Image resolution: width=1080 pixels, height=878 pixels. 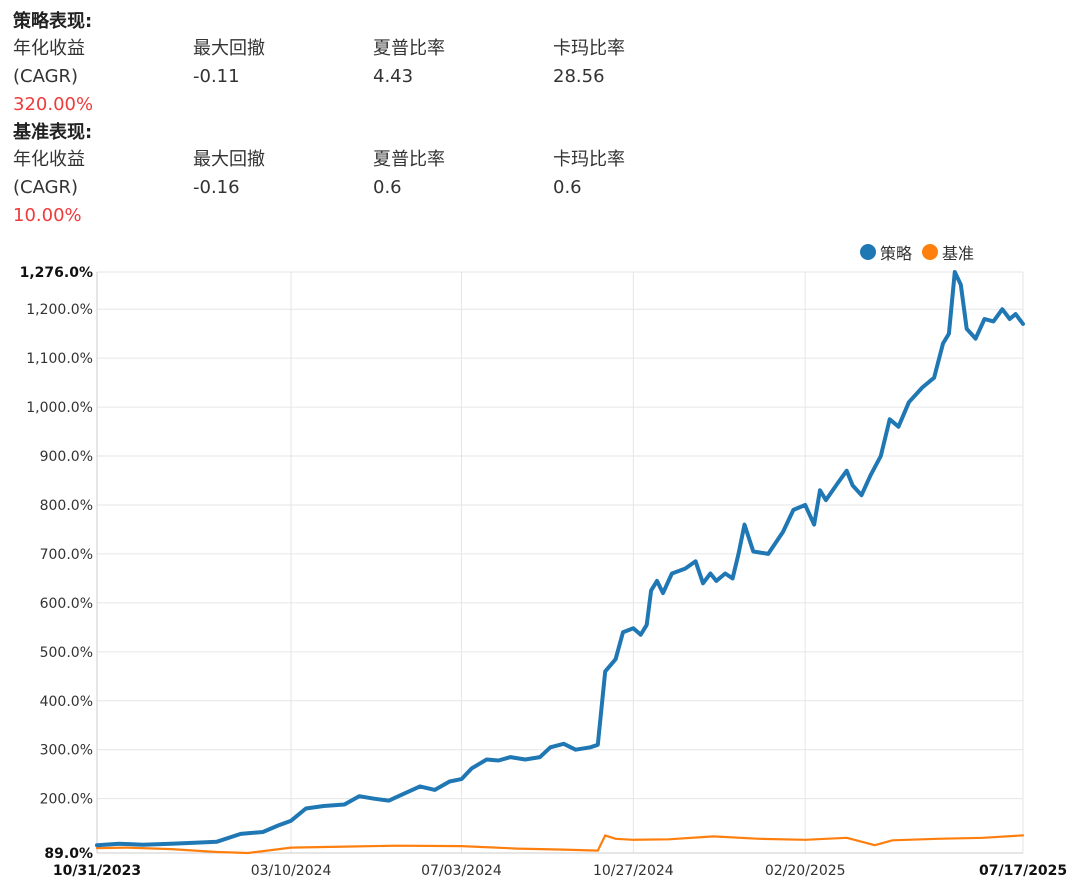 I want to click on legend-strategy-label: 策略, so click(x=896, y=253).